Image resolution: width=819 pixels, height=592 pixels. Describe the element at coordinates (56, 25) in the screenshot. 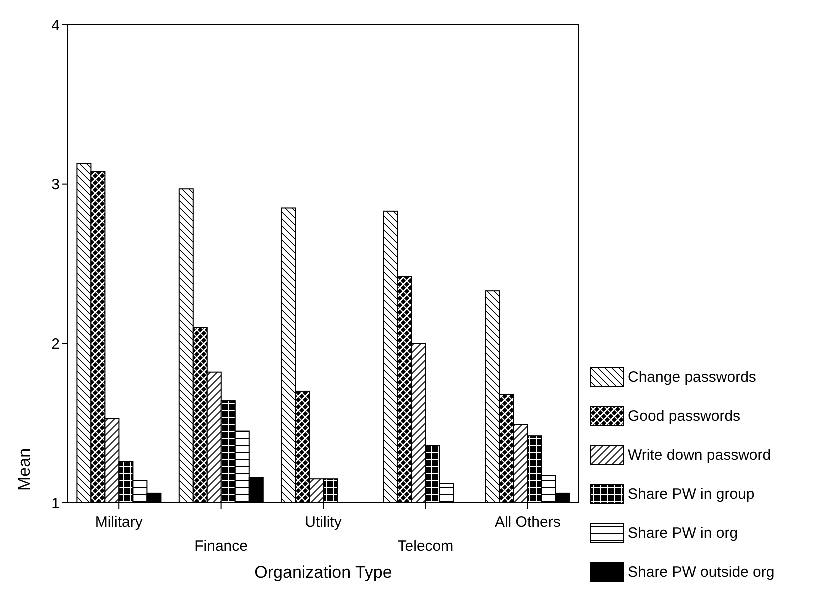

I see `y-tick-label: 4` at that location.